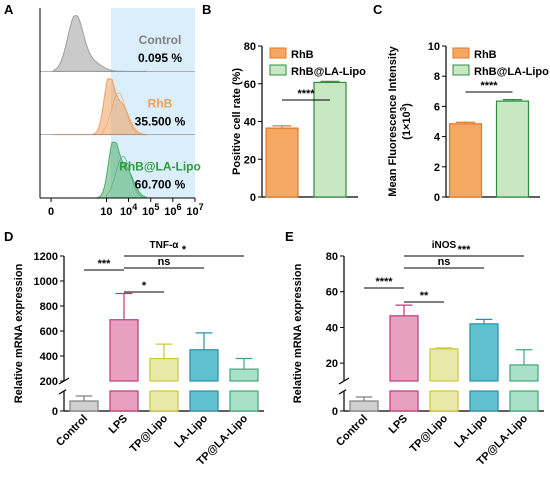  I want to click on y-tick-label-c: 6, so click(437, 107).